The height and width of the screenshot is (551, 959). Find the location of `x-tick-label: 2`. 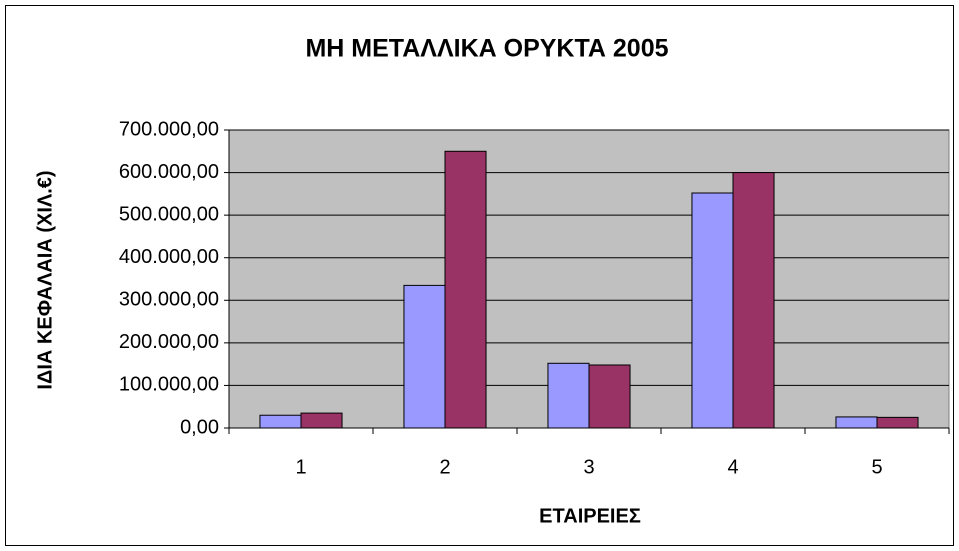

x-tick-label: 2 is located at coordinates (444, 467).